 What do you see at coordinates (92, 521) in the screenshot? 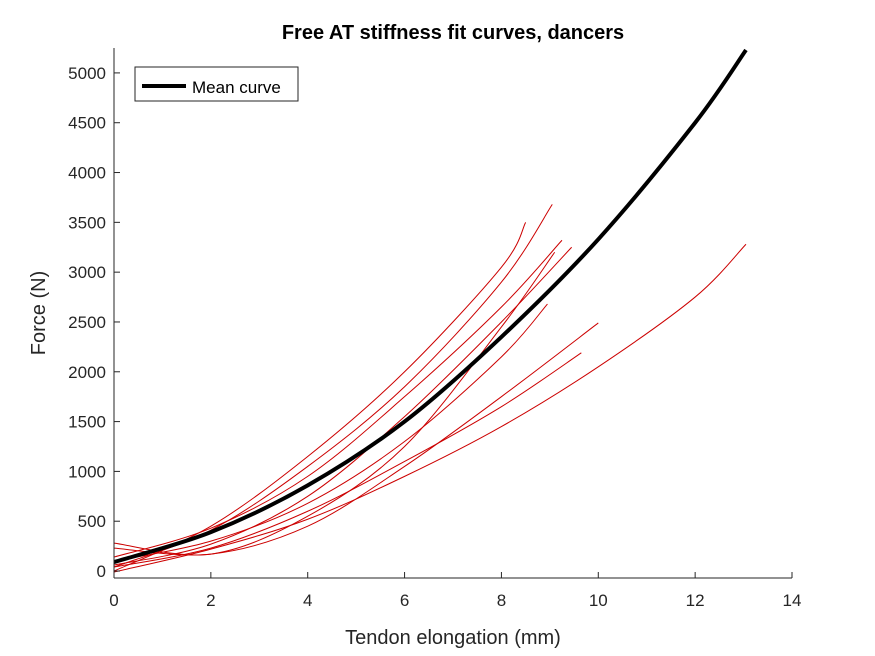
I see `y-tick-label: 500` at bounding box center [92, 521].